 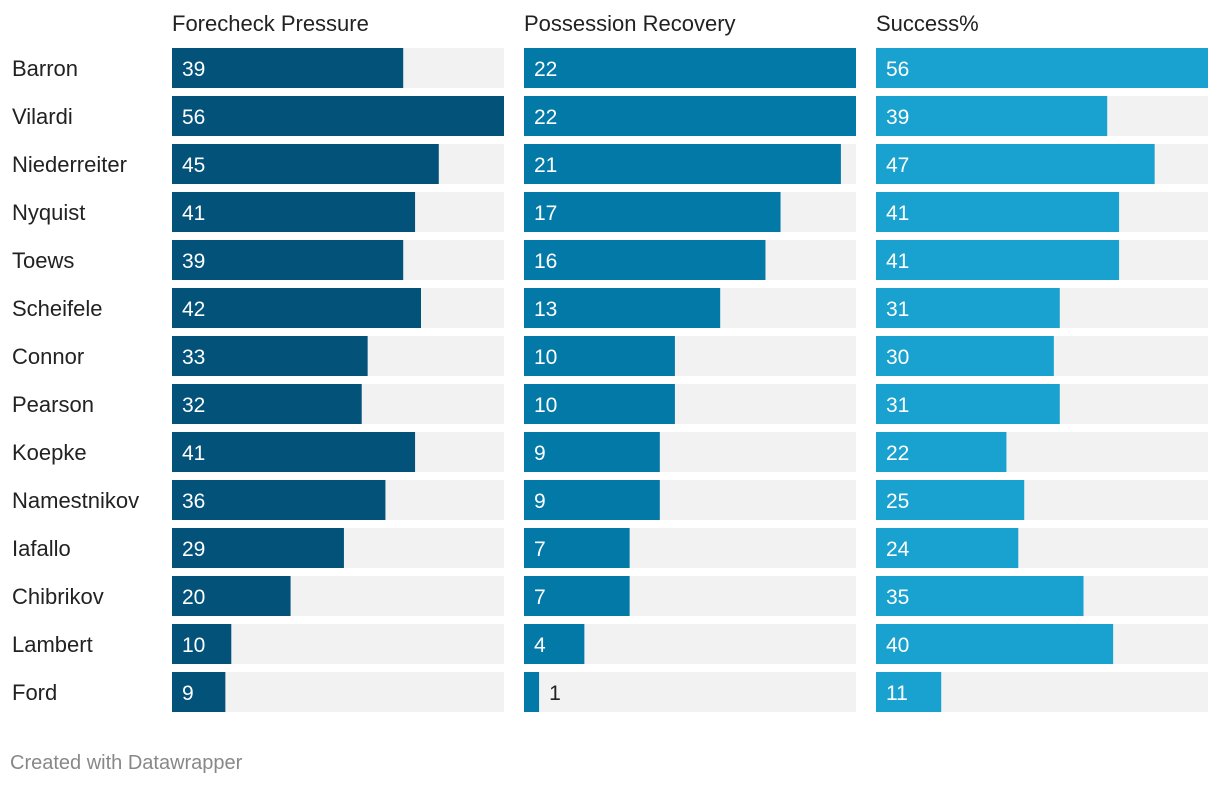 What do you see at coordinates (555, 693) in the screenshot?
I see `value-label: 1` at bounding box center [555, 693].